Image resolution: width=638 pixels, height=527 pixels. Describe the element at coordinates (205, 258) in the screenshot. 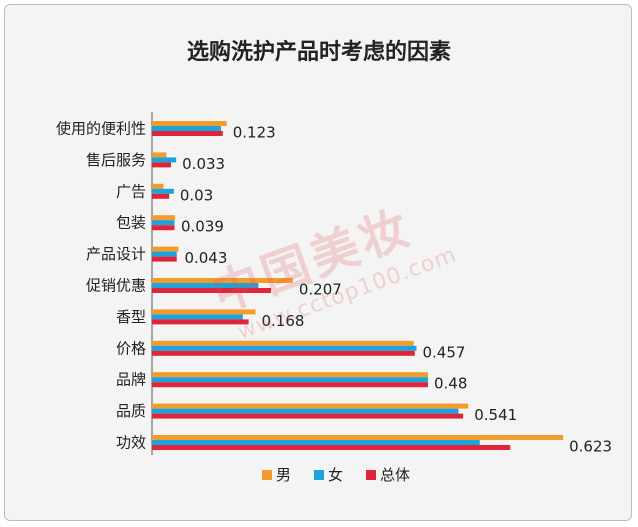

I see `data-label: 0.043` at that location.